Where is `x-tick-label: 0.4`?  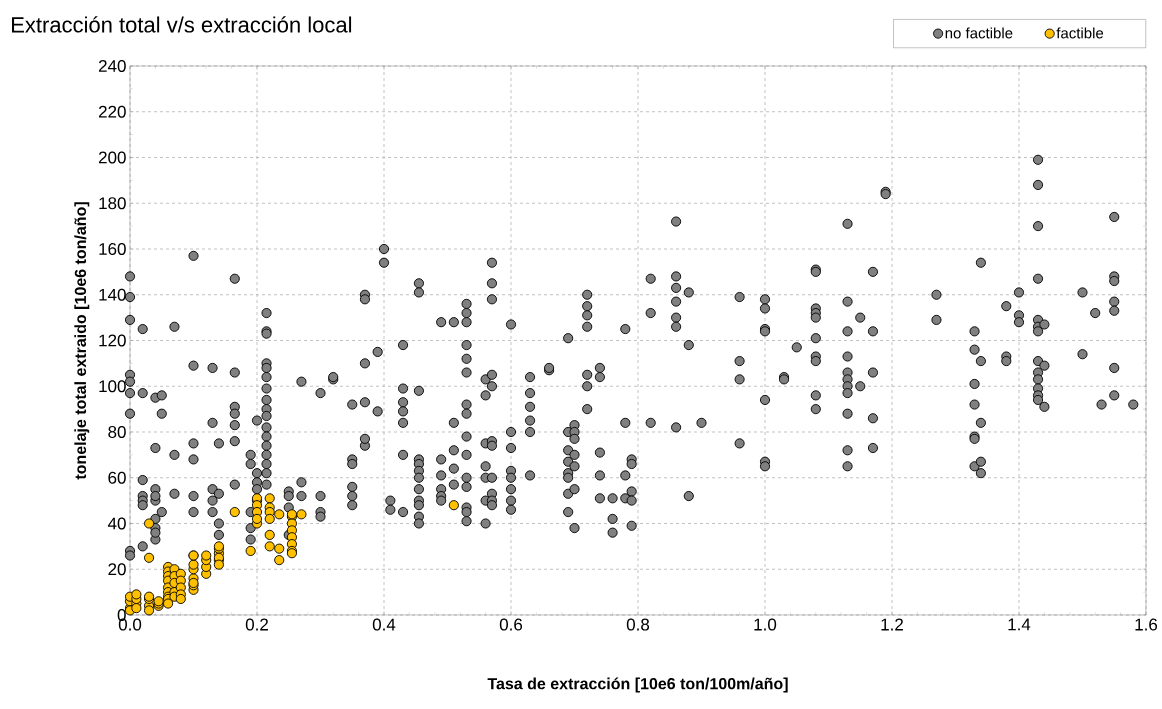 x-tick-label: 0.4 is located at coordinates (384, 624).